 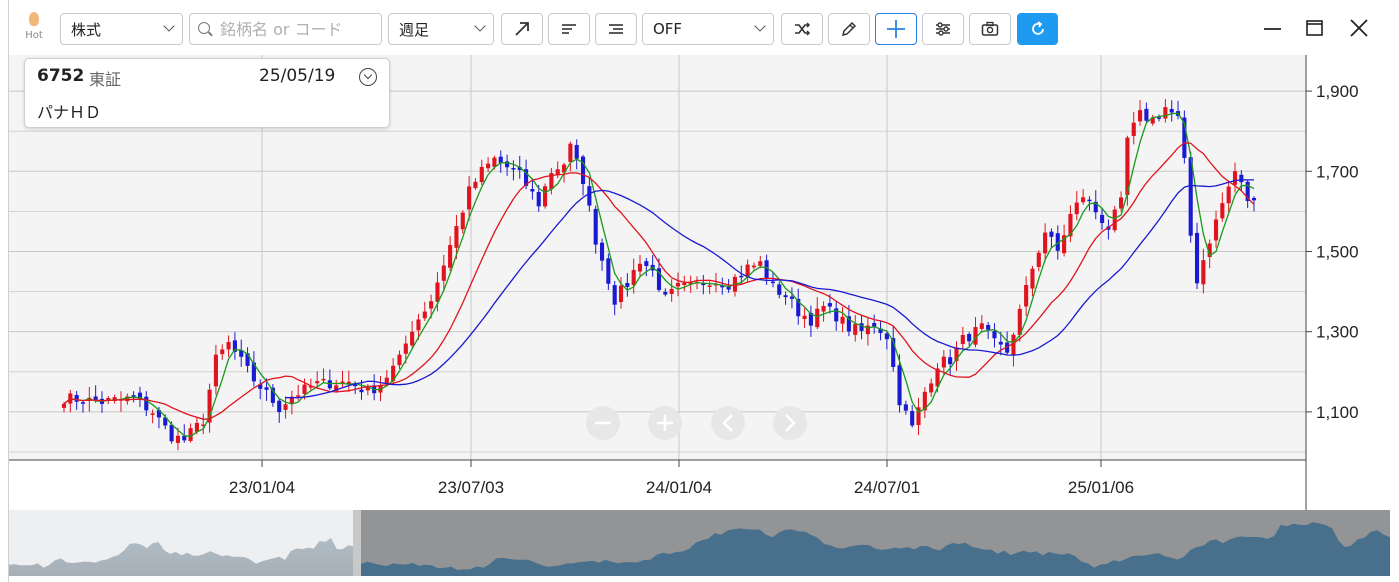 What do you see at coordinates (69, 112) in the screenshot?
I see `symbol-name: パナＨＤ` at bounding box center [69, 112].